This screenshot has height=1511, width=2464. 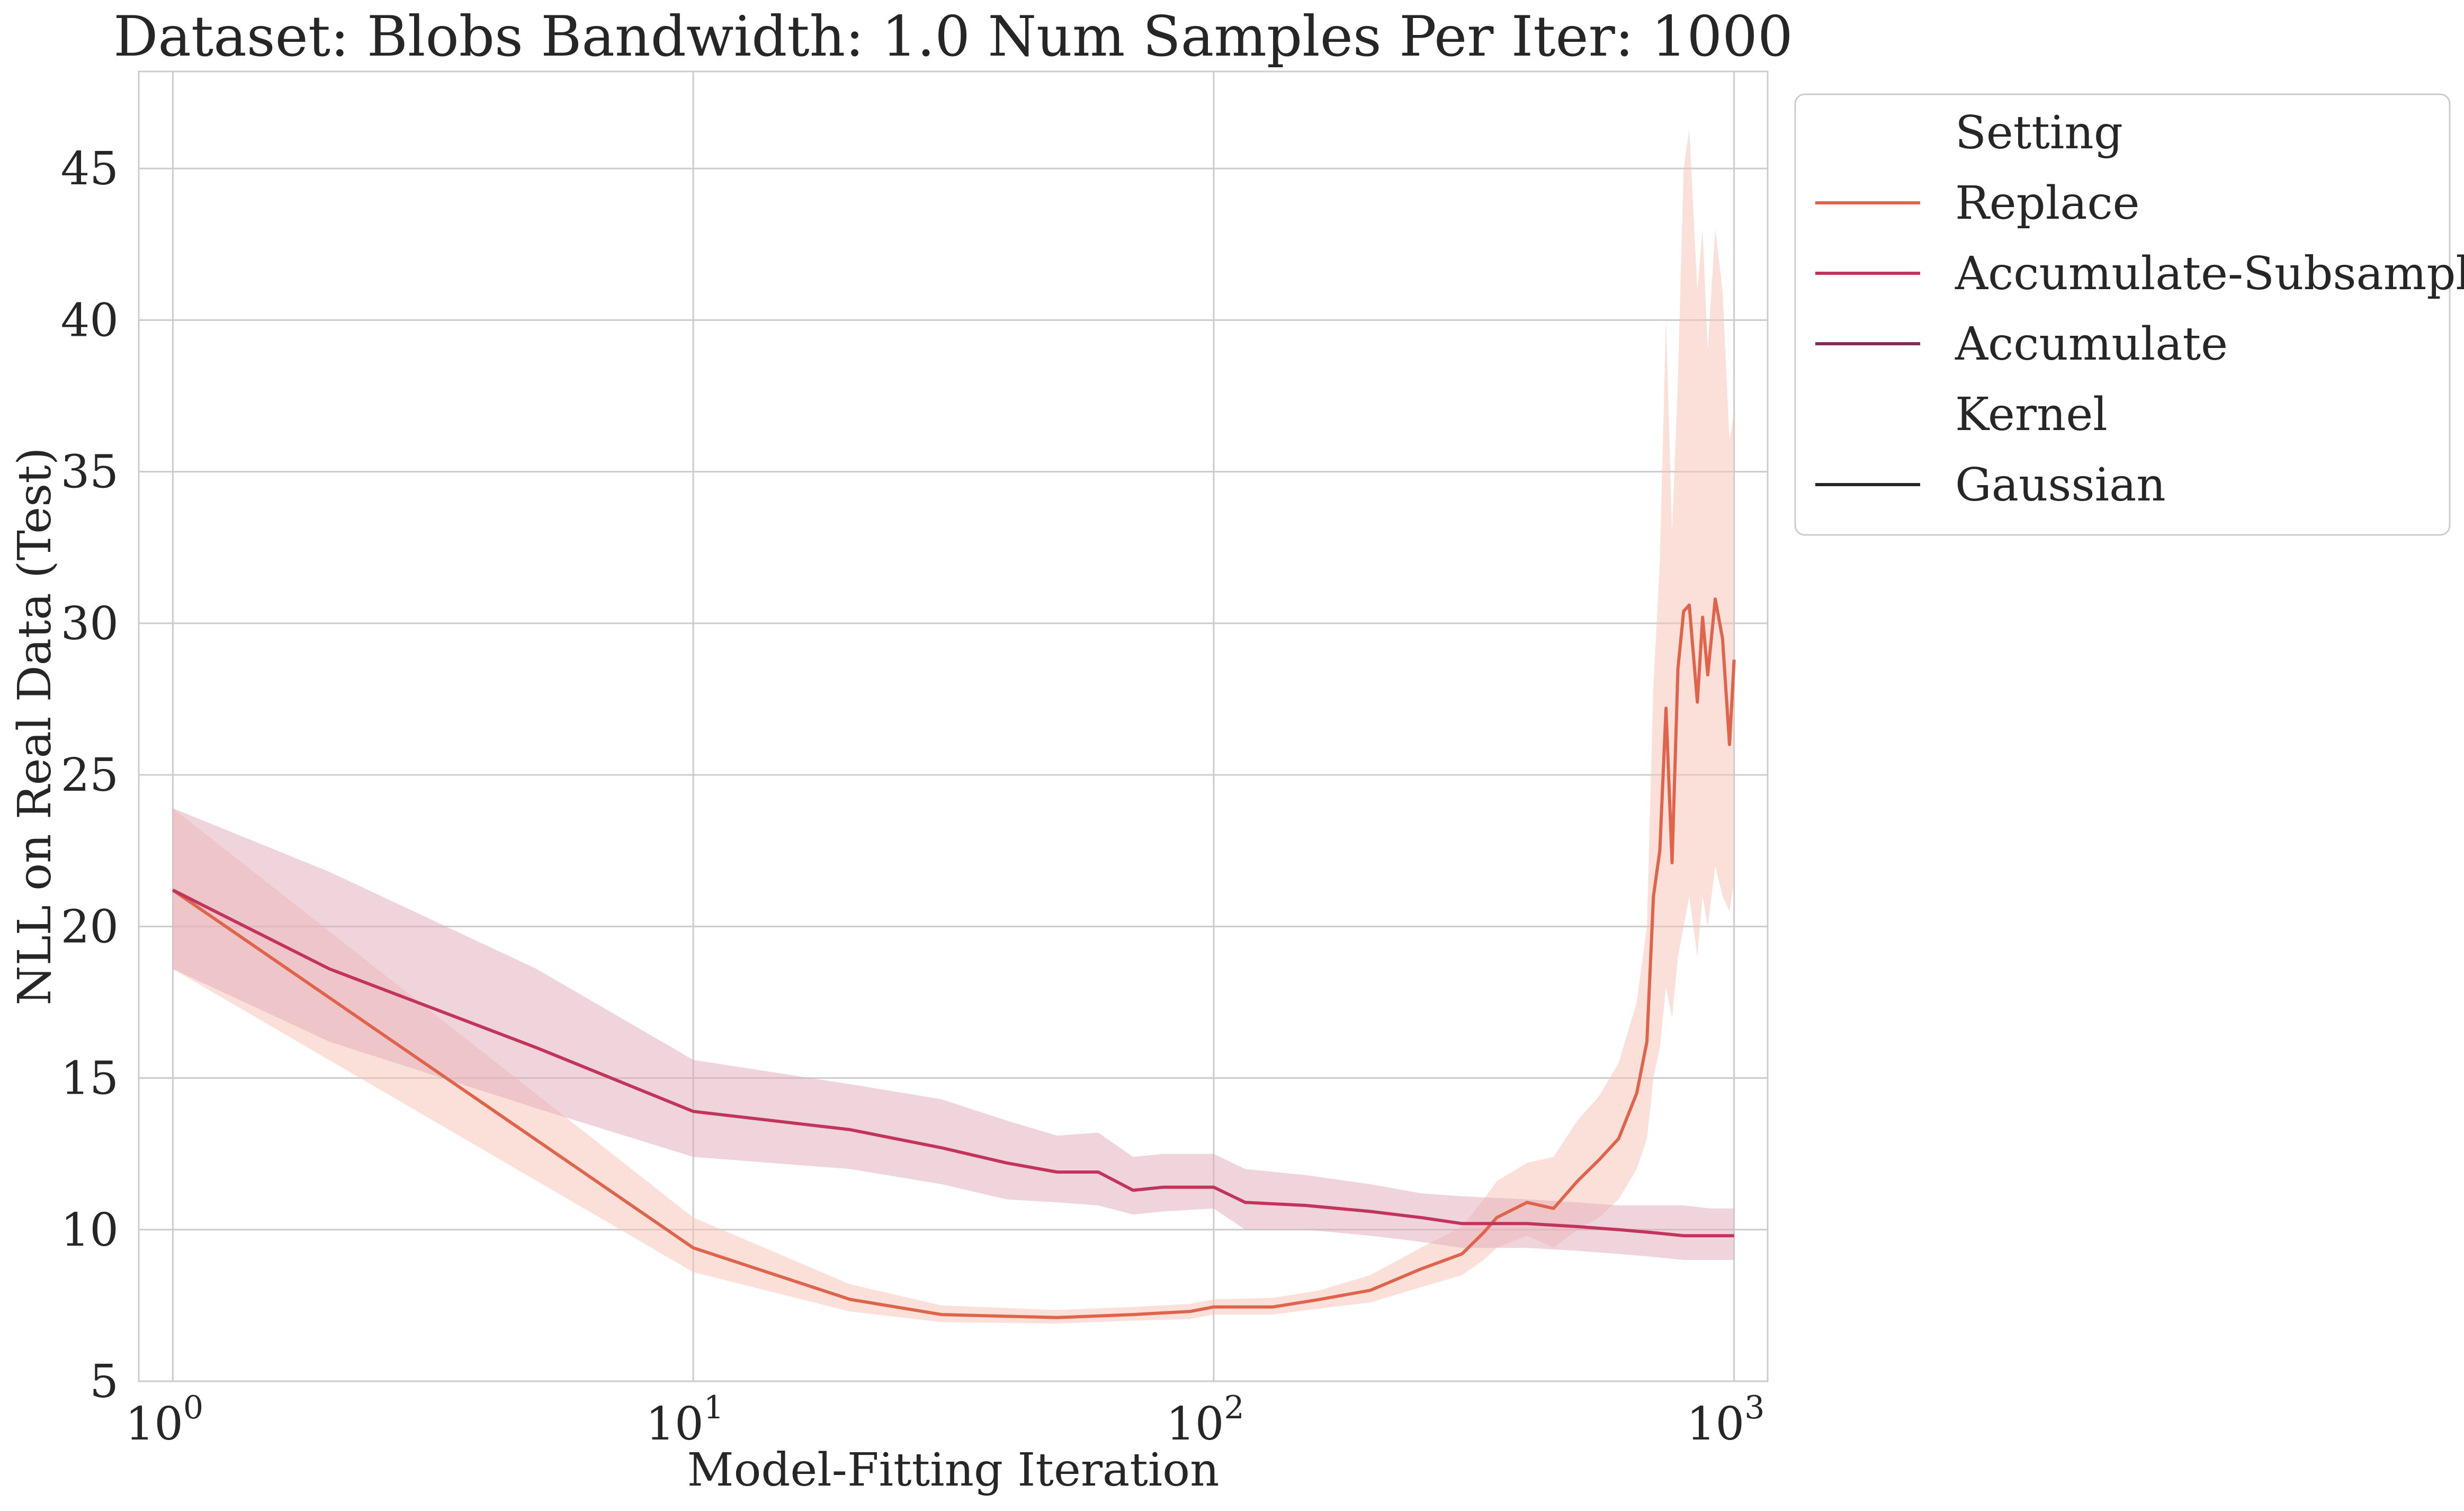 What do you see at coordinates (1234, 1407) in the screenshot?
I see `x-tick-exponent: 2` at bounding box center [1234, 1407].